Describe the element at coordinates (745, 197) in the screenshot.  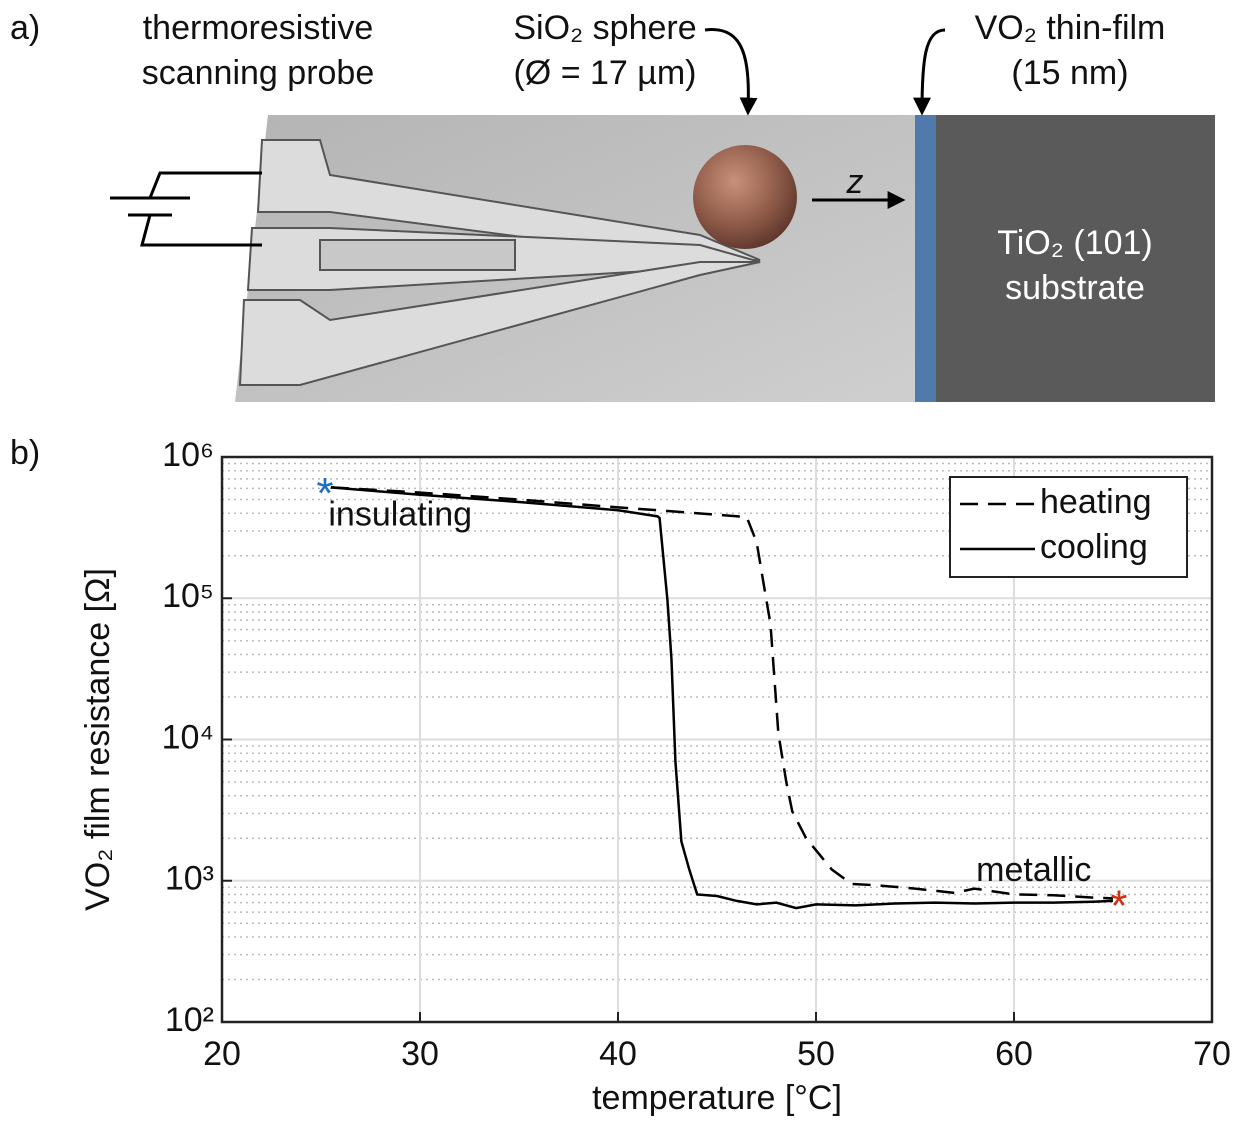
I see `sphere` at that location.